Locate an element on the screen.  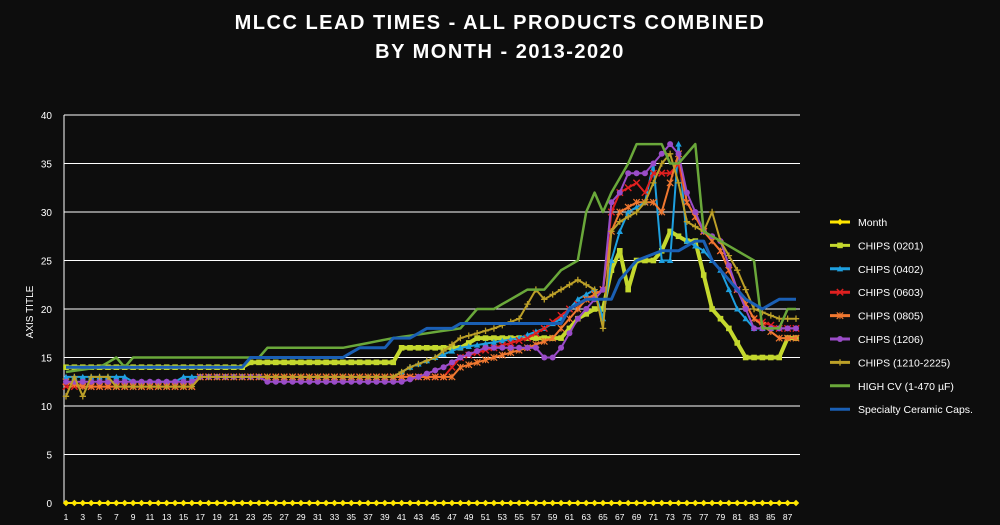
y-axis: 0 5 10 15 20 25 30 35 40 is located at coordinates (47, 310).